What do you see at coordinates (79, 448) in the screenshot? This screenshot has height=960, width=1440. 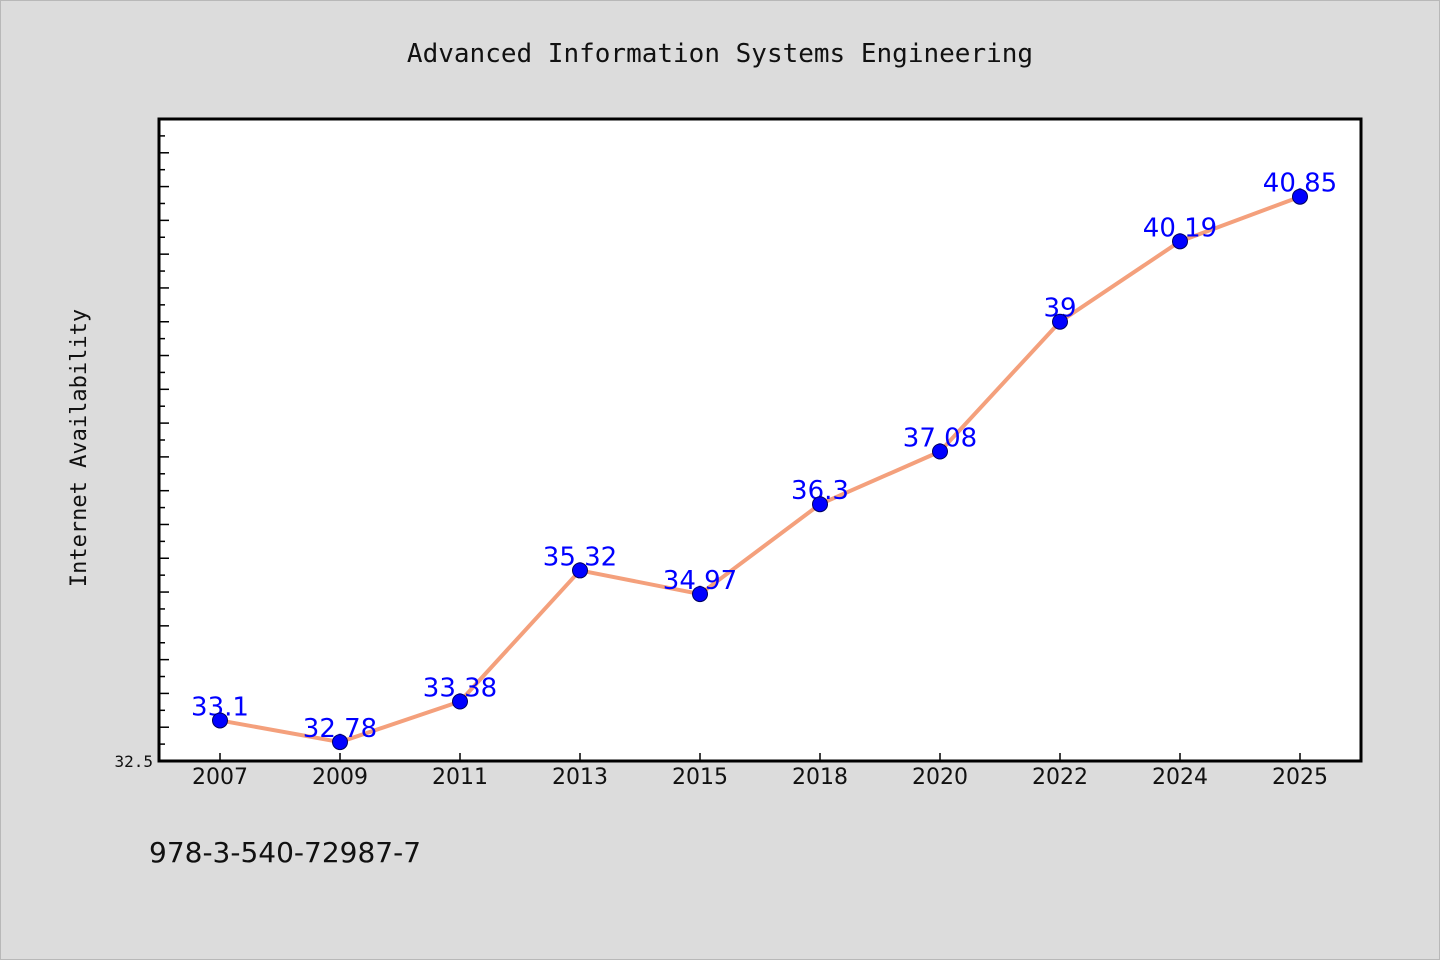 I see `y-axis-label: Internet Availability` at bounding box center [79, 448].